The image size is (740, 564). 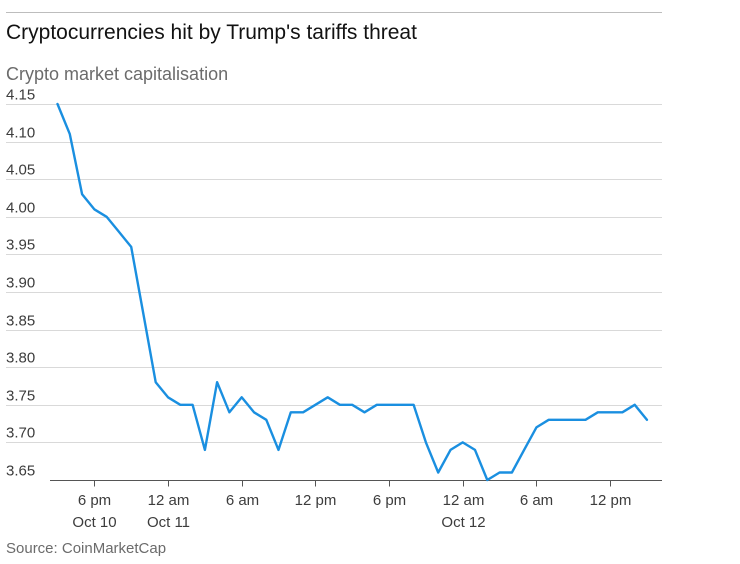 I want to click on y-tick-label: 3.85, so click(x=20, y=321).